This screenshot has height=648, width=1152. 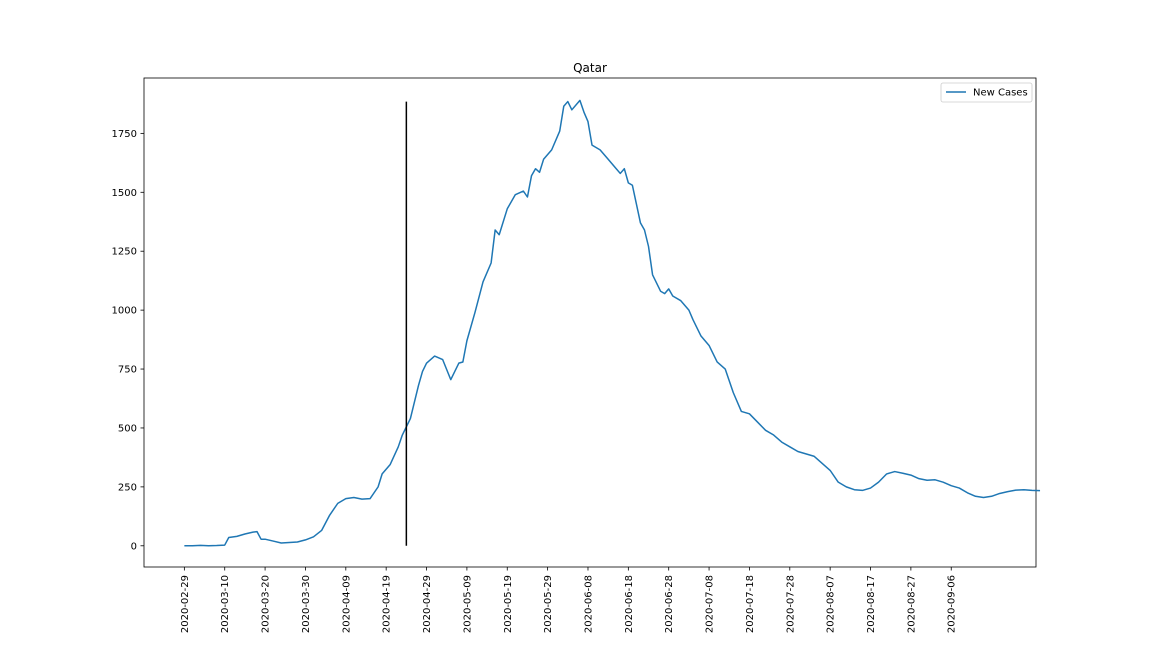 I want to click on x-tick-label: 2020-04-09, so click(x=346, y=604).